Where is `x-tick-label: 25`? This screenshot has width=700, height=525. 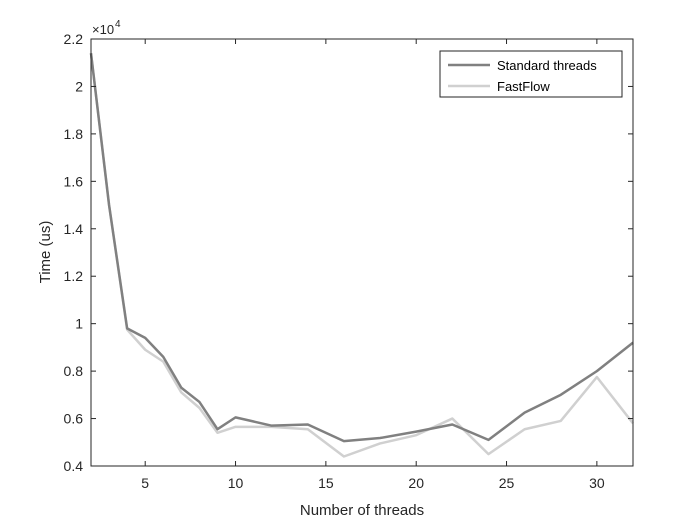 x-tick-label: 25 is located at coordinates (507, 483).